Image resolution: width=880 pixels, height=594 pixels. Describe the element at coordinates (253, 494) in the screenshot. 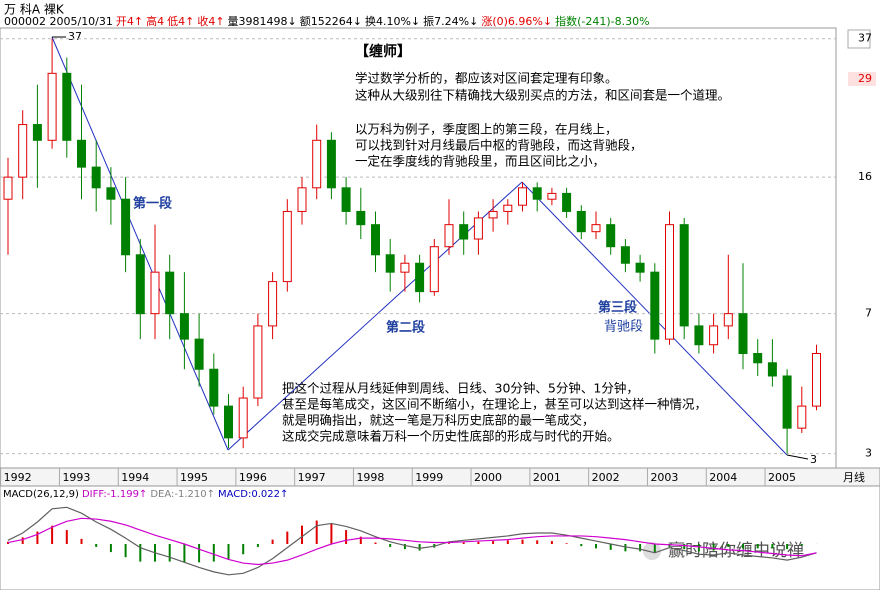

I see `header-item: MACD:0.022↑` at that location.